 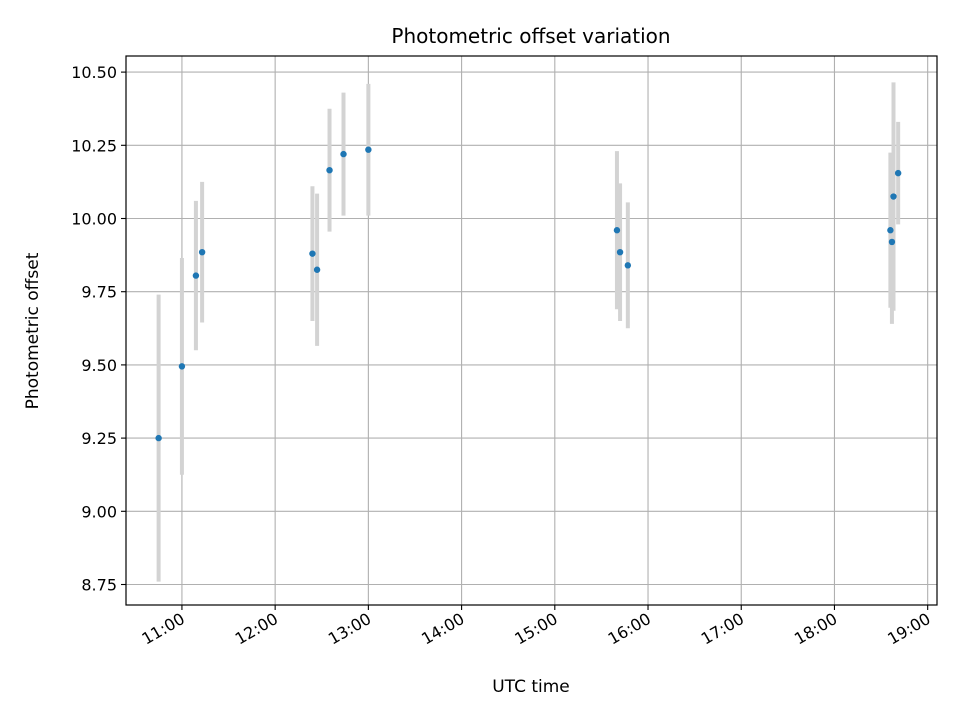 What do you see at coordinates (33, 330) in the screenshot?
I see `y-axis-title: Photometric offset` at bounding box center [33, 330].